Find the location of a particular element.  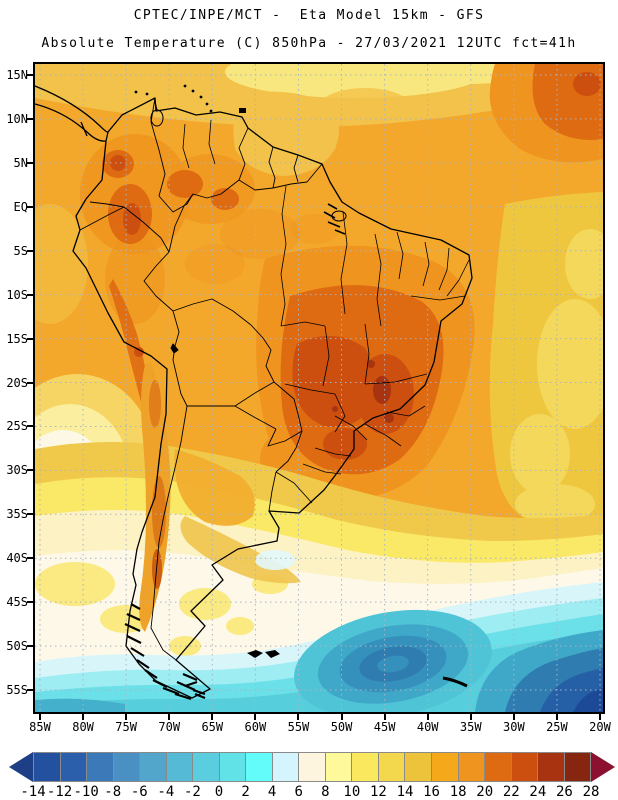

lake-titicaca is located at coordinates (174, 348).